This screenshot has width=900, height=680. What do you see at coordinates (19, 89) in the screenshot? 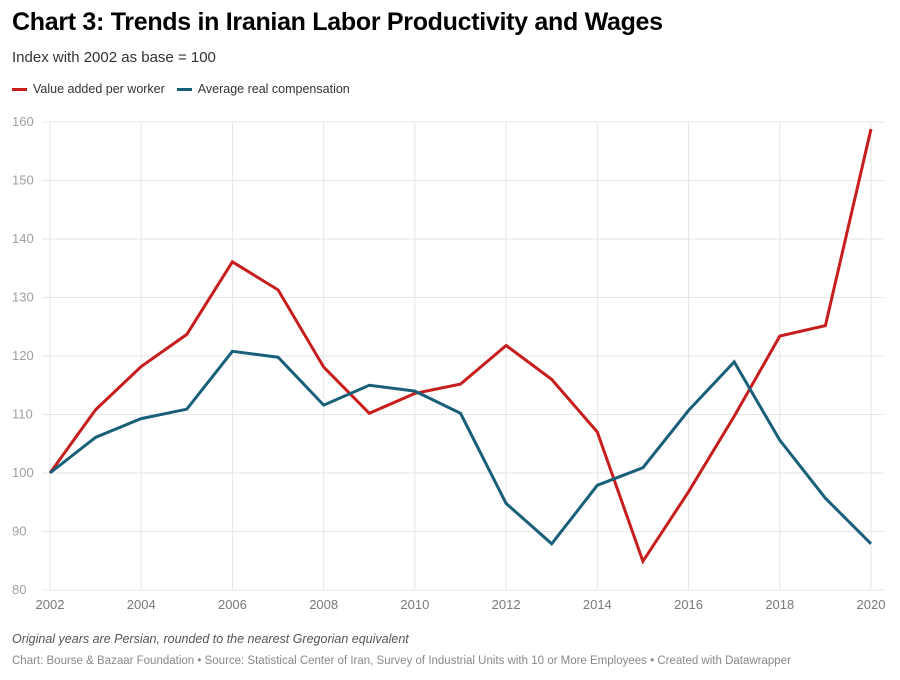
I see `legend-swatch-value-added` at bounding box center [19, 89].